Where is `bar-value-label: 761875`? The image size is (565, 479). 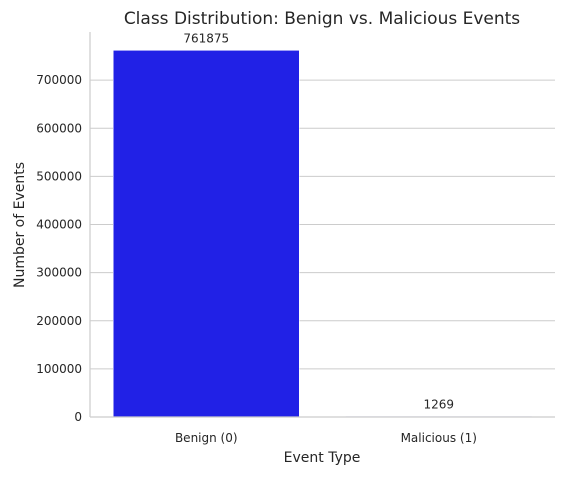 bar-value-label: 761875 is located at coordinates (206, 38).